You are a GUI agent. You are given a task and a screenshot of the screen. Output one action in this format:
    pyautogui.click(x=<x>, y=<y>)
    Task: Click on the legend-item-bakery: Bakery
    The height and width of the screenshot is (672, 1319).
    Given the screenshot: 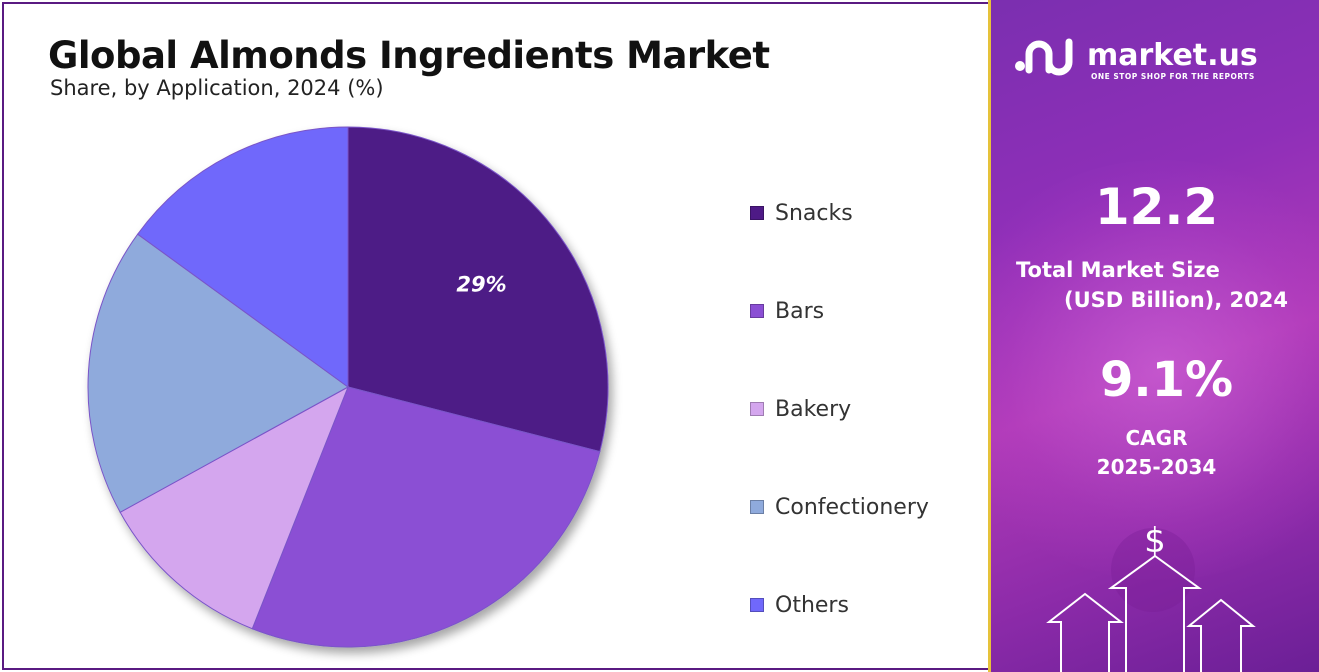 What is the action you would take?
    pyautogui.click(x=839, y=409)
    